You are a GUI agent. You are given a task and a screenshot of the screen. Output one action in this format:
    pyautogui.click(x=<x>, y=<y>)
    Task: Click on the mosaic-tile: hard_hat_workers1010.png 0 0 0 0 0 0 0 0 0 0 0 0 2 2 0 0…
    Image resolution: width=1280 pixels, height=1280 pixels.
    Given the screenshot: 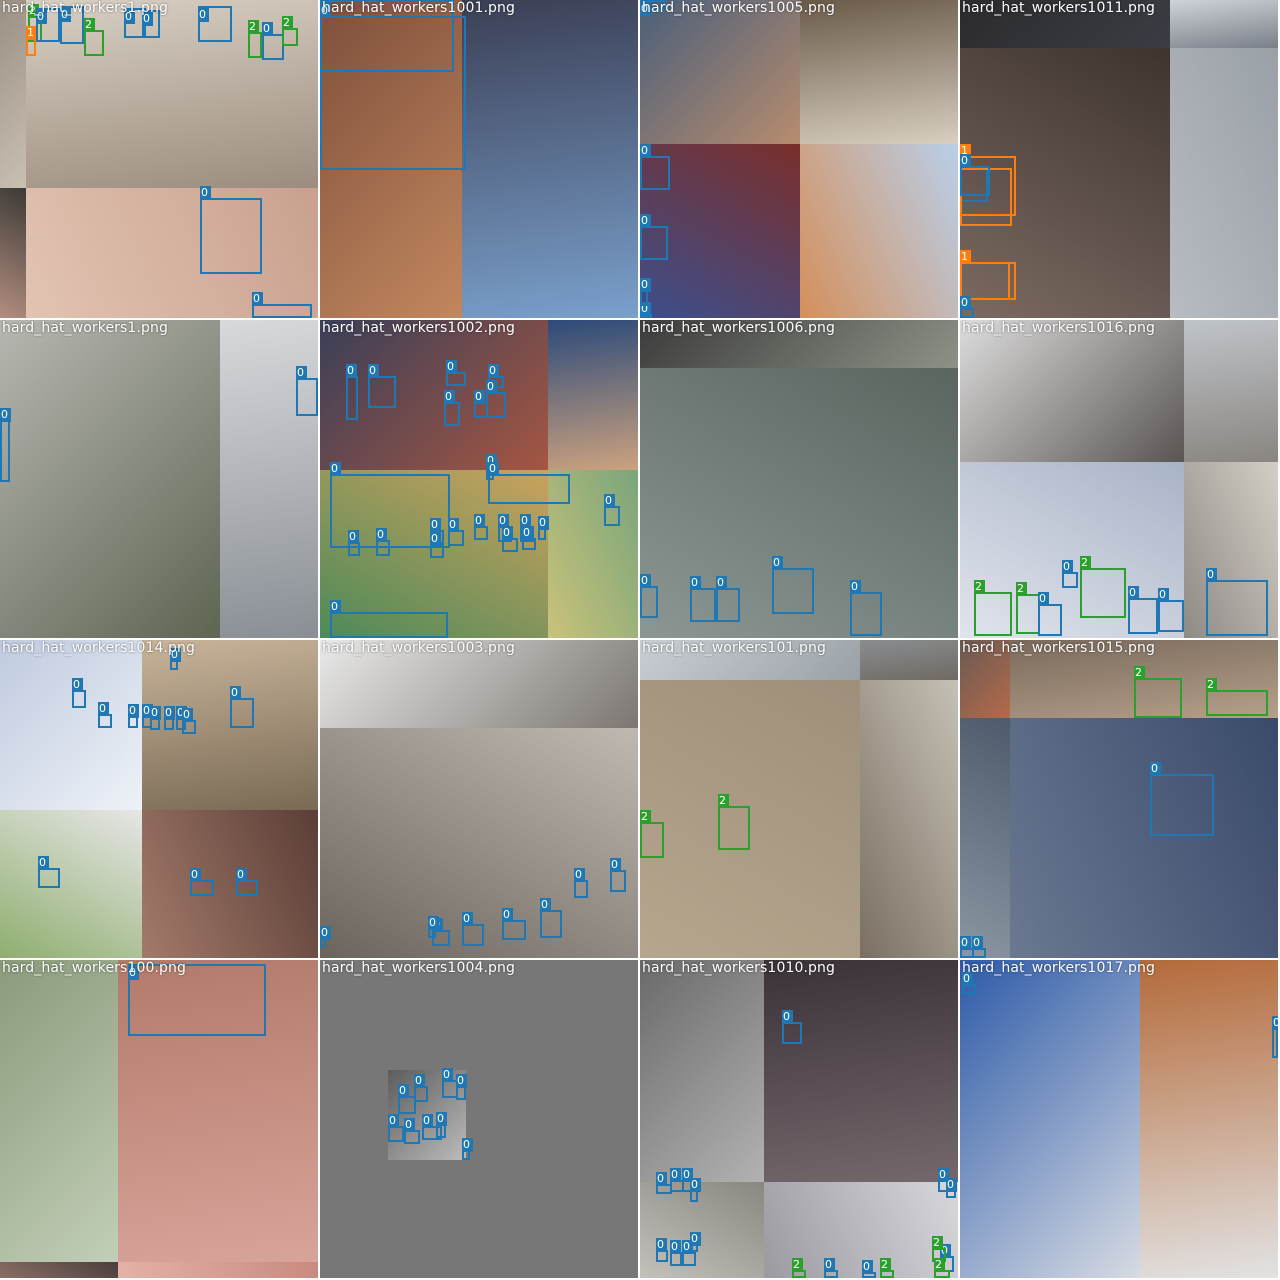 What is the action you would take?
    pyautogui.click(x=799, y=1119)
    